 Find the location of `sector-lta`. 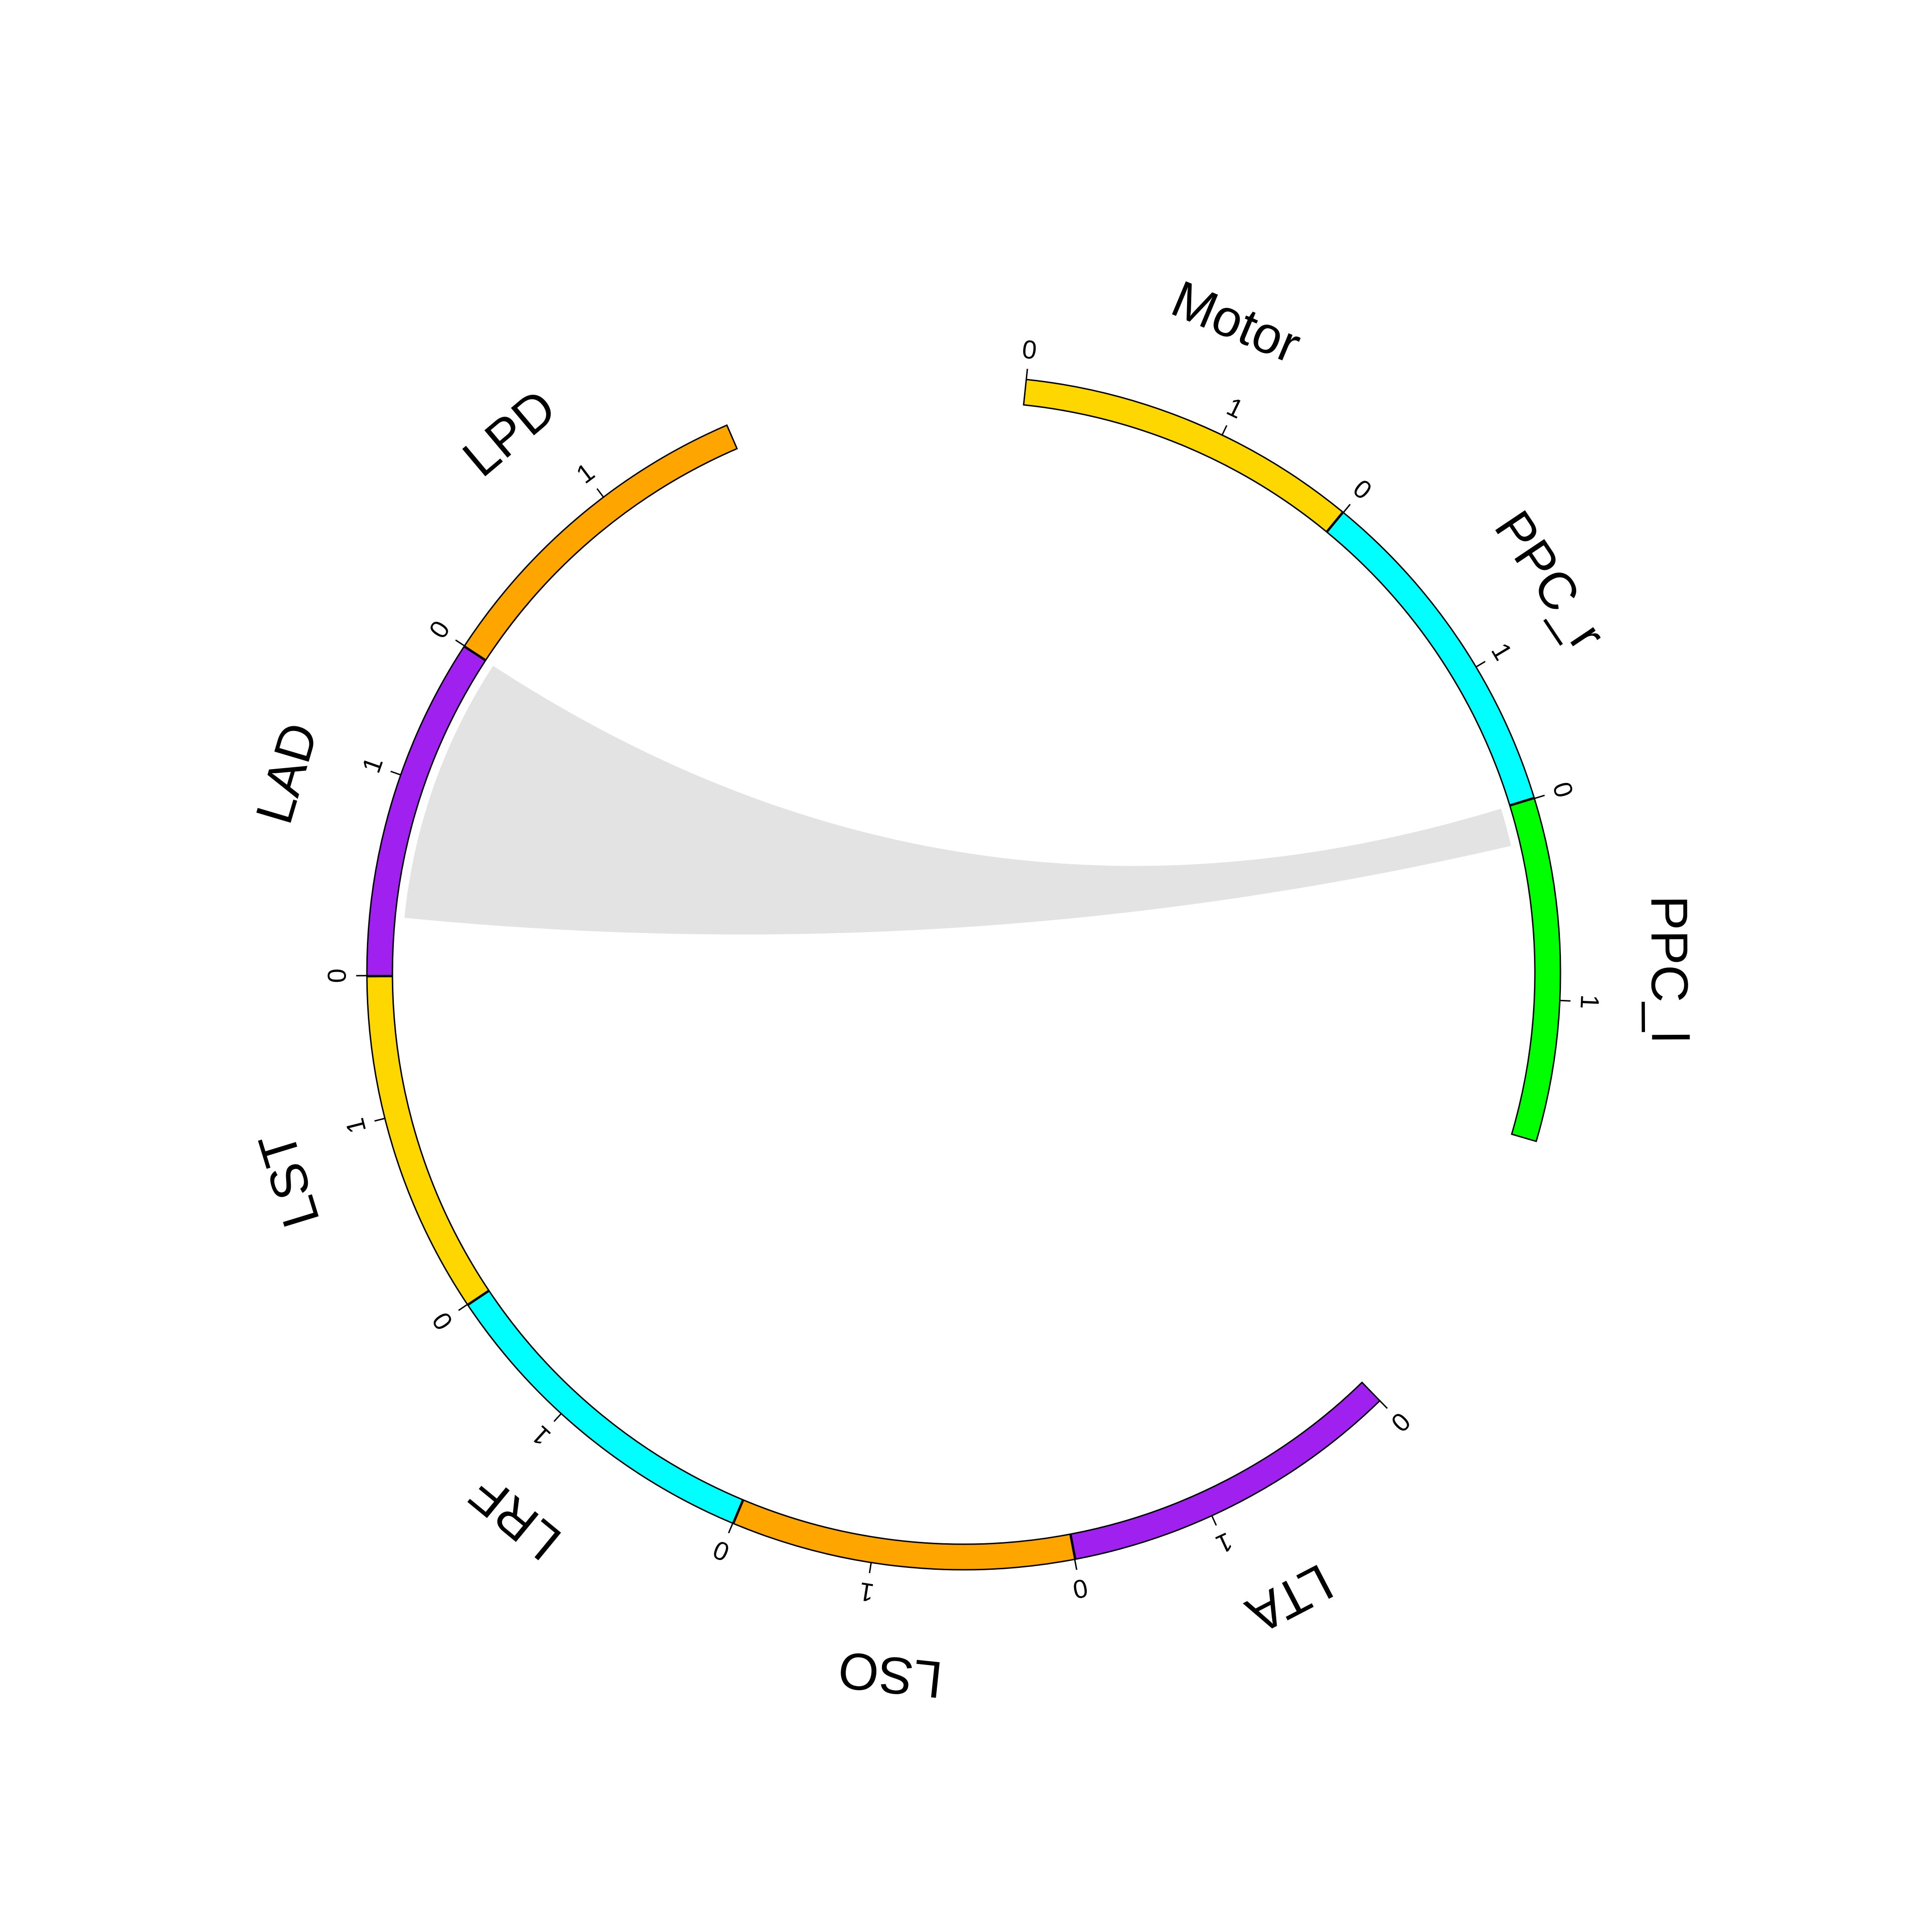

sector-lta is located at coordinates (1225, 1470).